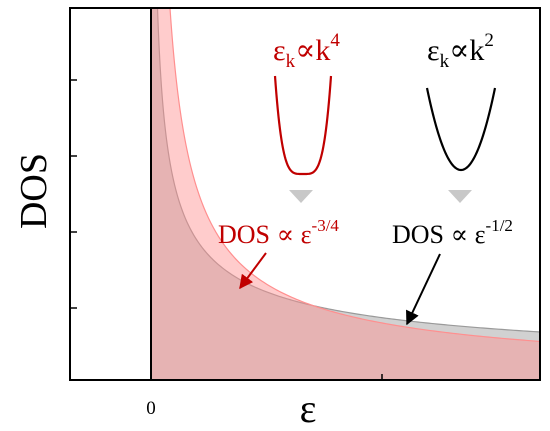 Image resolution: width=550 pixels, height=431 pixels. Describe the element at coordinates (308, 408) in the screenshot. I see `x-axis-label: ε` at that location.